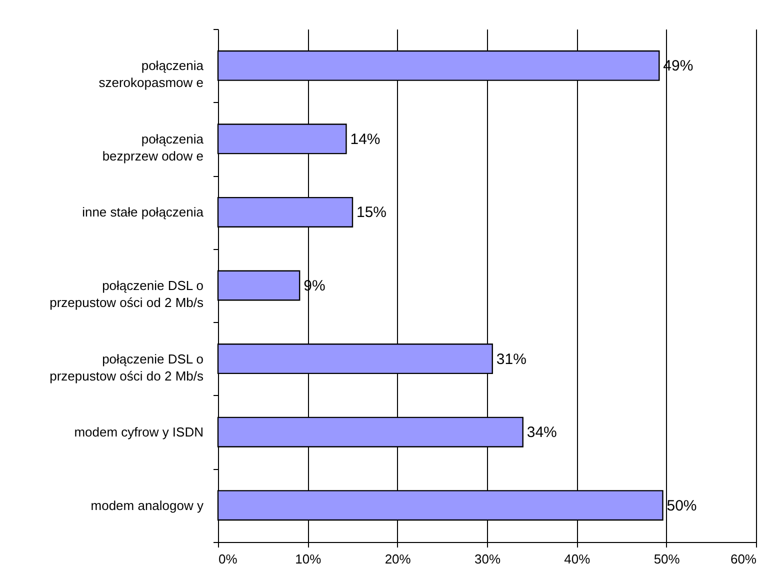 The width and height of the screenshot is (774, 588). I want to click on y-tick-label: inne stałe połączenia, so click(143, 212).